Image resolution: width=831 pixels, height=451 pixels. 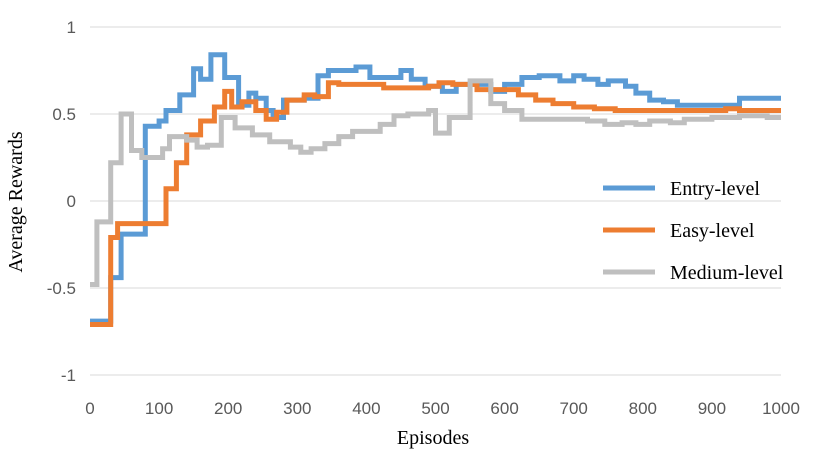 What do you see at coordinates (712, 231) in the screenshot?
I see `legend-label-easy-level: Easy-level` at bounding box center [712, 231].